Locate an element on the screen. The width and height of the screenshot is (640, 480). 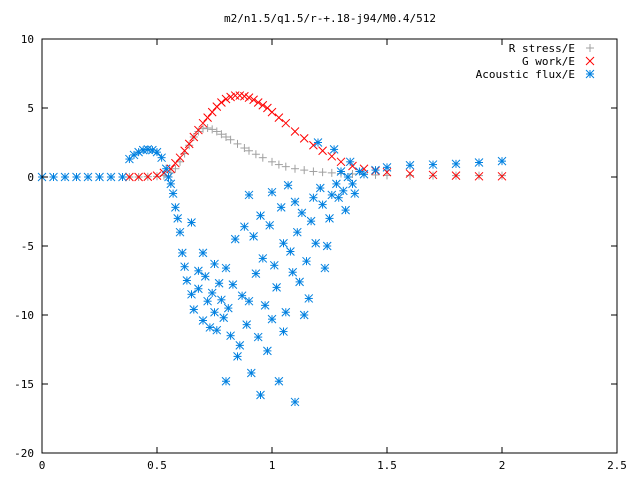
y-tick-label: -20 is located at coordinates (24, 453).